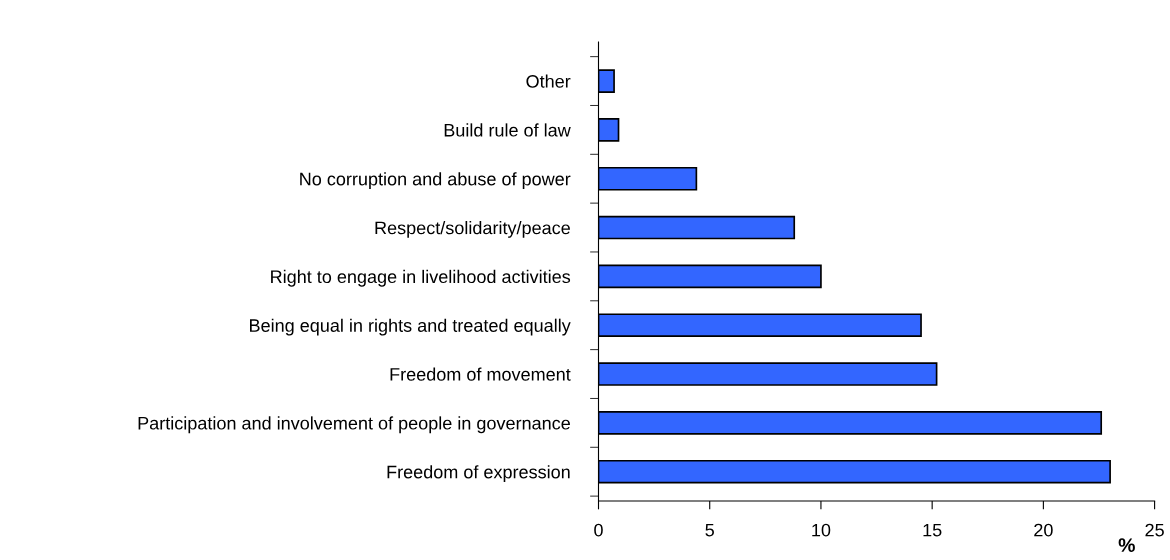 This screenshot has width=1170, height=560. I want to click on y-tick-label: Participation and involvement of people in governance, so click(354, 425).